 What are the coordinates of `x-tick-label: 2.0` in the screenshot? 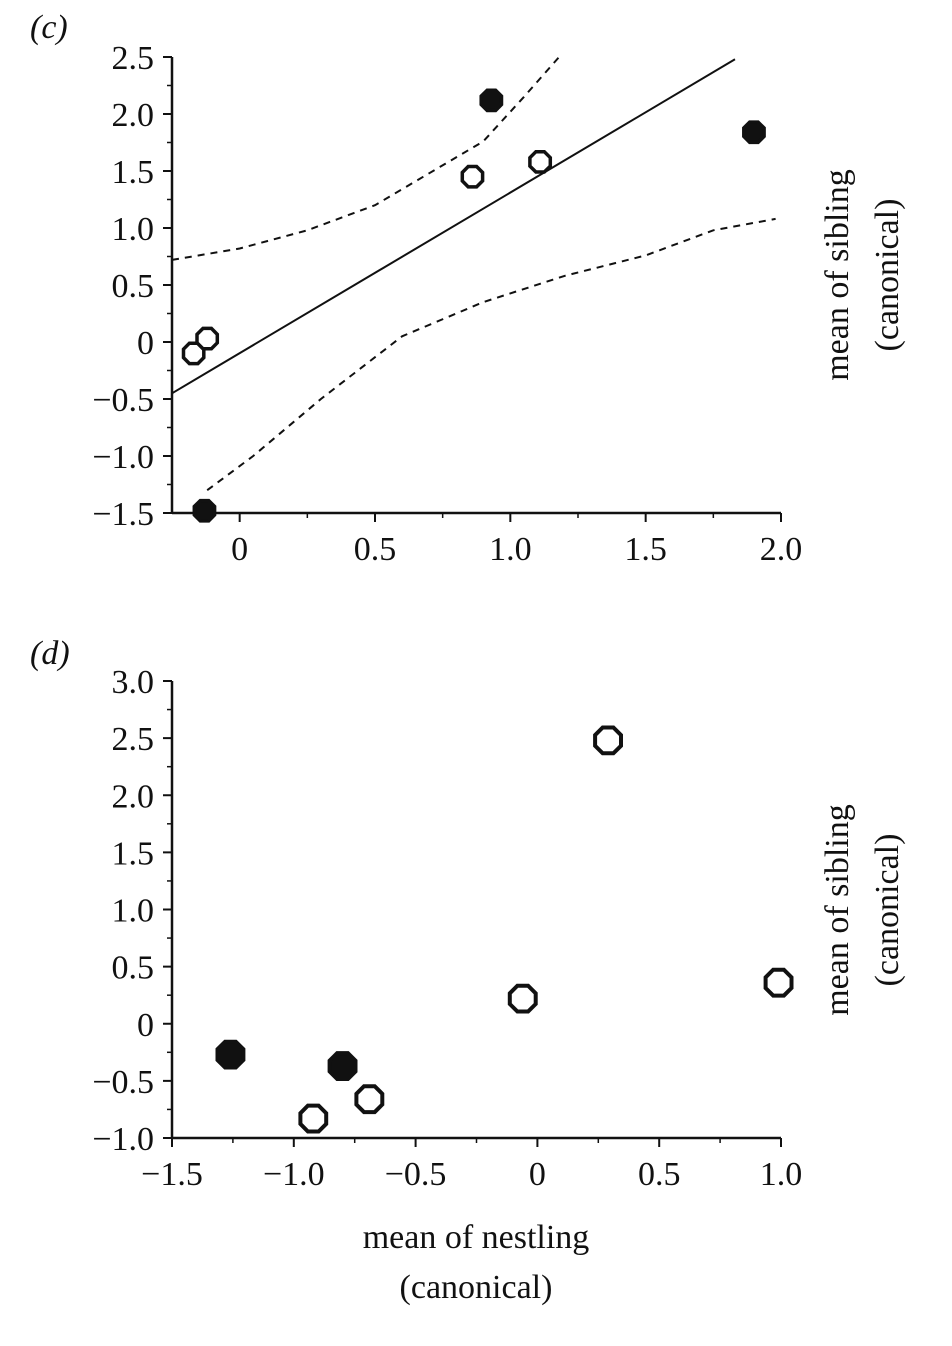 It's located at (781, 549).